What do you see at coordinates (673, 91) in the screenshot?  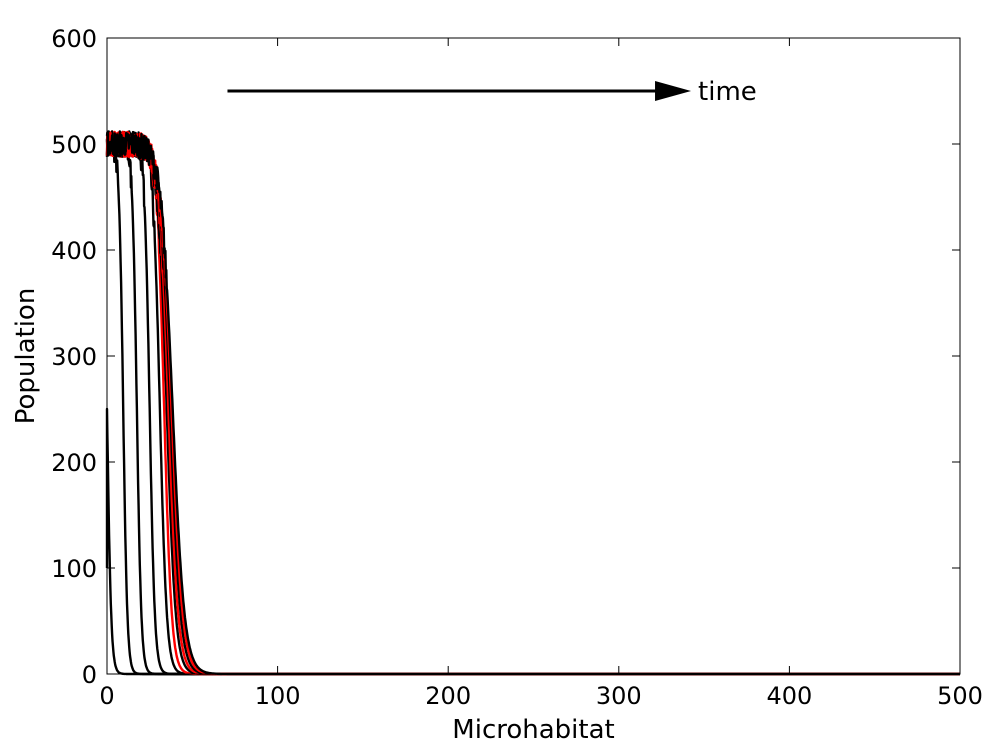 I see `time-arrow-head` at bounding box center [673, 91].